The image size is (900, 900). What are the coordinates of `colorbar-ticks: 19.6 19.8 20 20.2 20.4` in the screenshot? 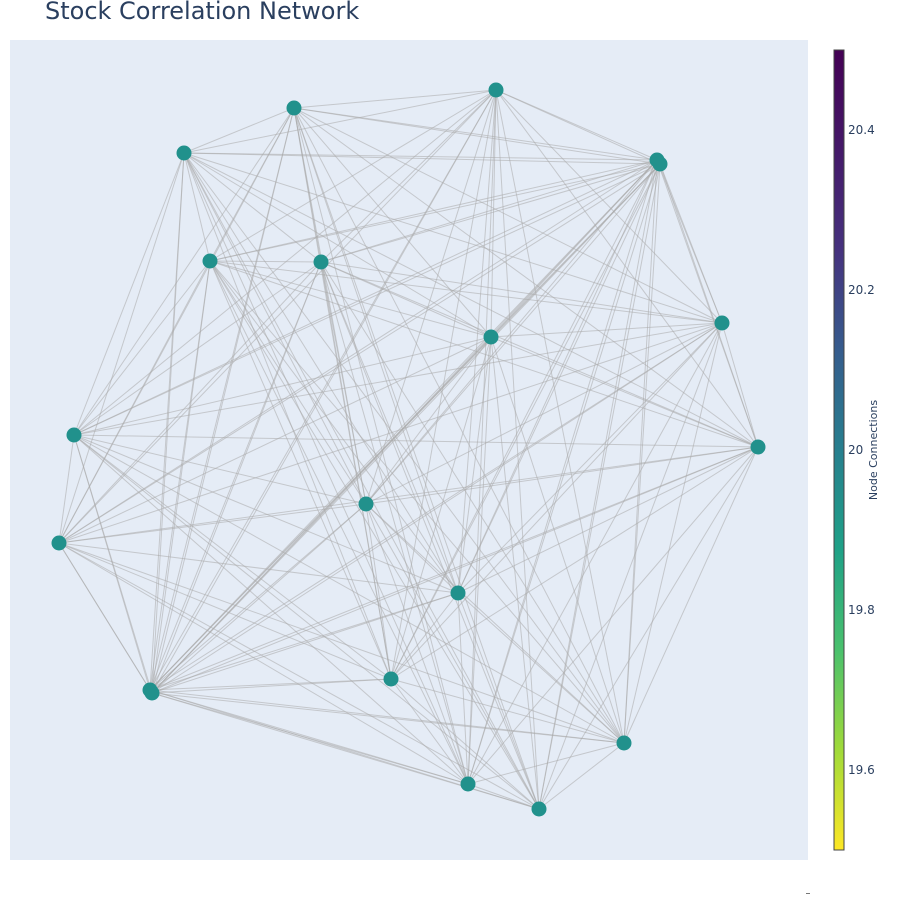 It's located at (861, 450).